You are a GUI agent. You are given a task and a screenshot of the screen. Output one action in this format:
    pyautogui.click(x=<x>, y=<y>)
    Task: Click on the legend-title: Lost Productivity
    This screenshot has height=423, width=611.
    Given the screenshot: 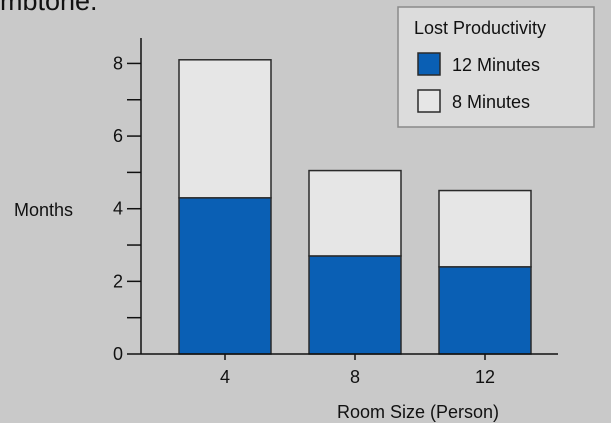 What is the action you would take?
    pyautogui.click(x=480, y=28)
    